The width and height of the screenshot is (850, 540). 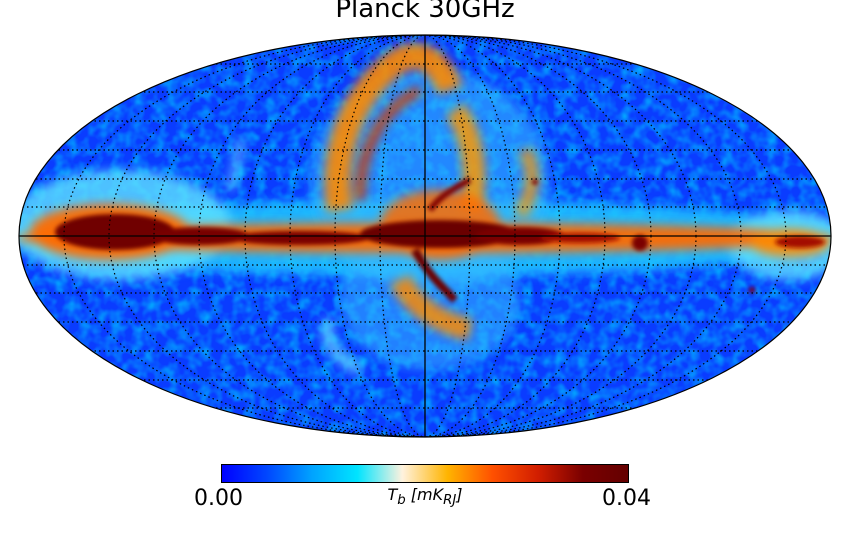 What do you see at coordinates (626, 498) in the screenshot?
I see `colorbar-max-label: 0.04` at bounding box center [626, 498].